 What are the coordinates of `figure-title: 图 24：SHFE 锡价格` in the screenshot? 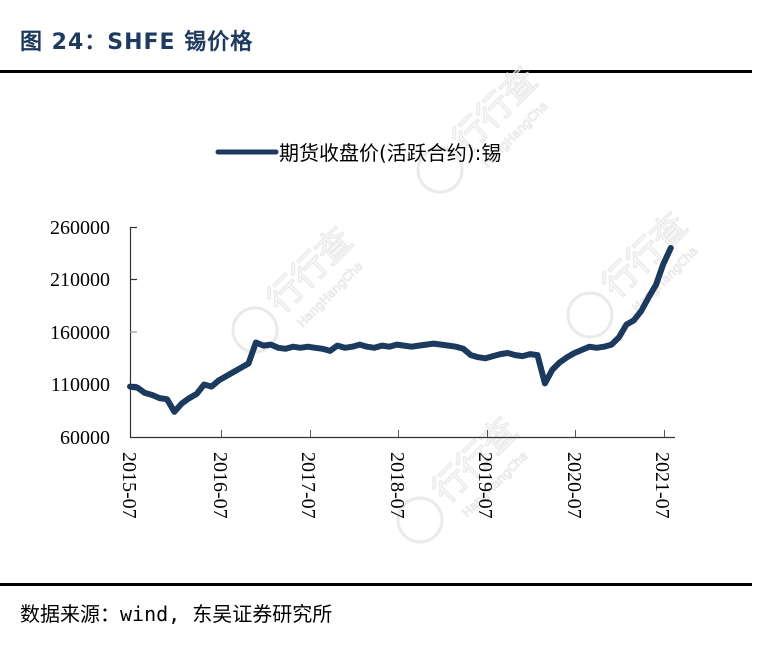 It's located at (137, 42).